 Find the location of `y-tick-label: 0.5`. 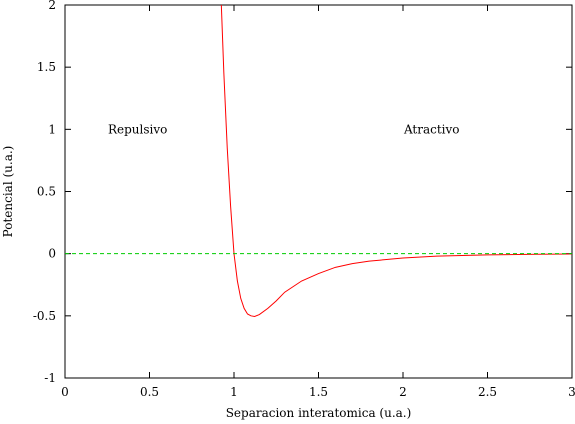

y-tick-label: 0.5 is located at coordinates (46, 192).